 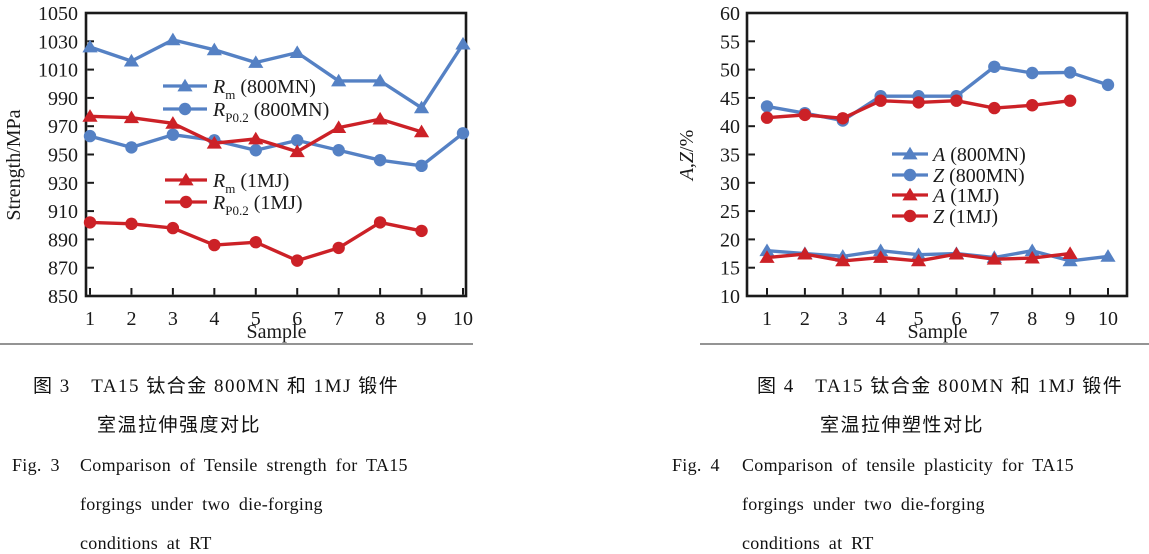 I want to click on legend-label: RP0.2 (1MJ), so click(x=257, y=205).